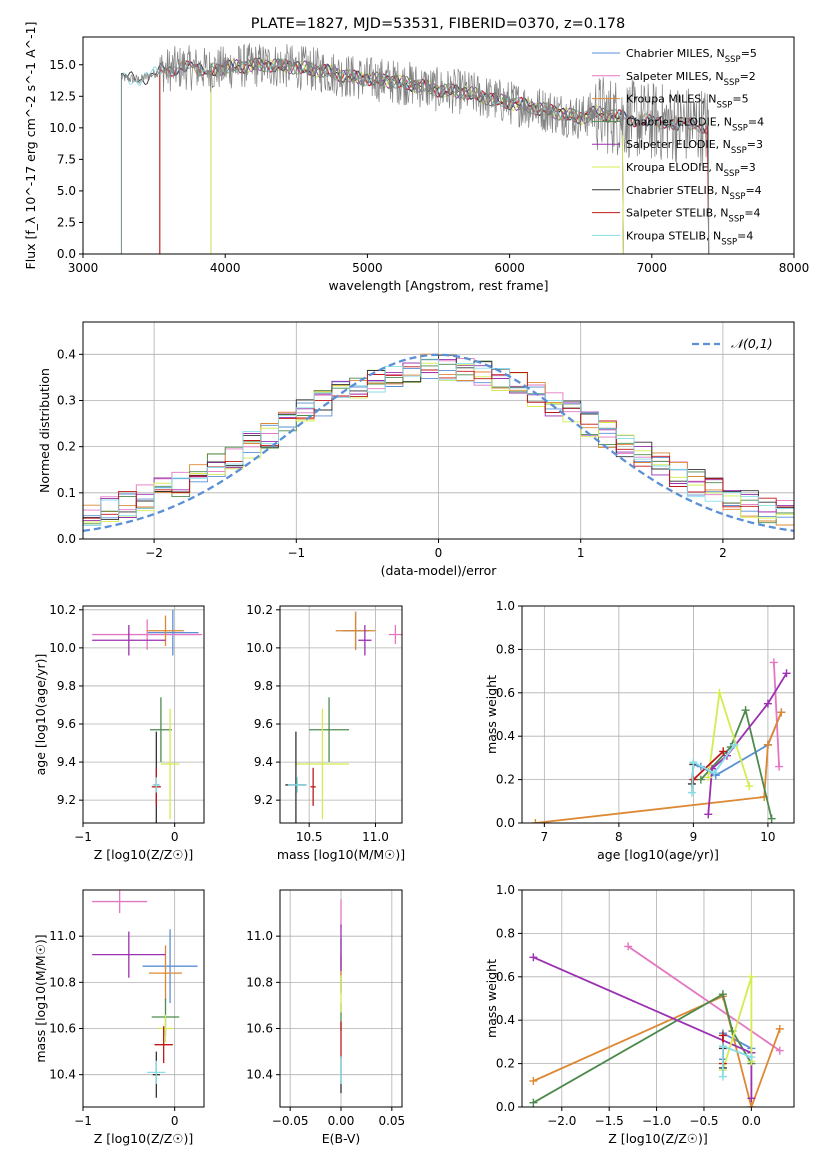 Image resolution: width=819 pixels, height=1170 pixels. Describe the element at coordinates (66, 762) in the screenshot. I see `y-tick-label: 9.4` at that location.